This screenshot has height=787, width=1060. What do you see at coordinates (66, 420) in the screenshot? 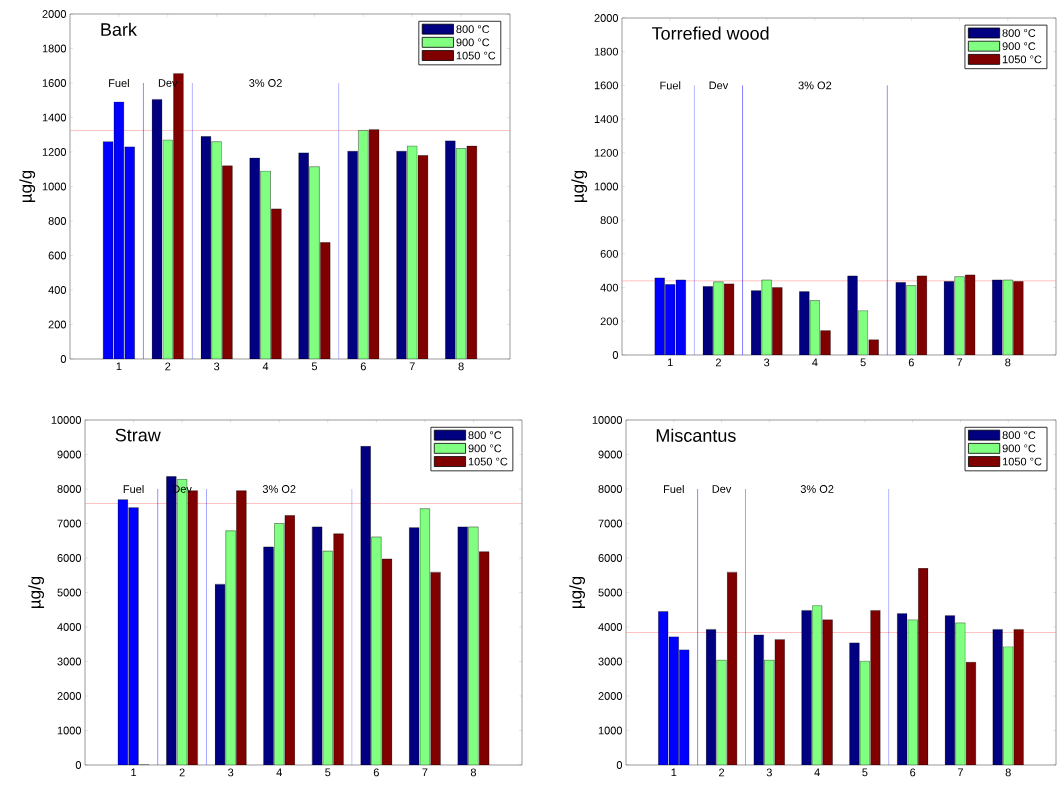
I see `y-tick-label: 10000` at bounding box center [66, 420].